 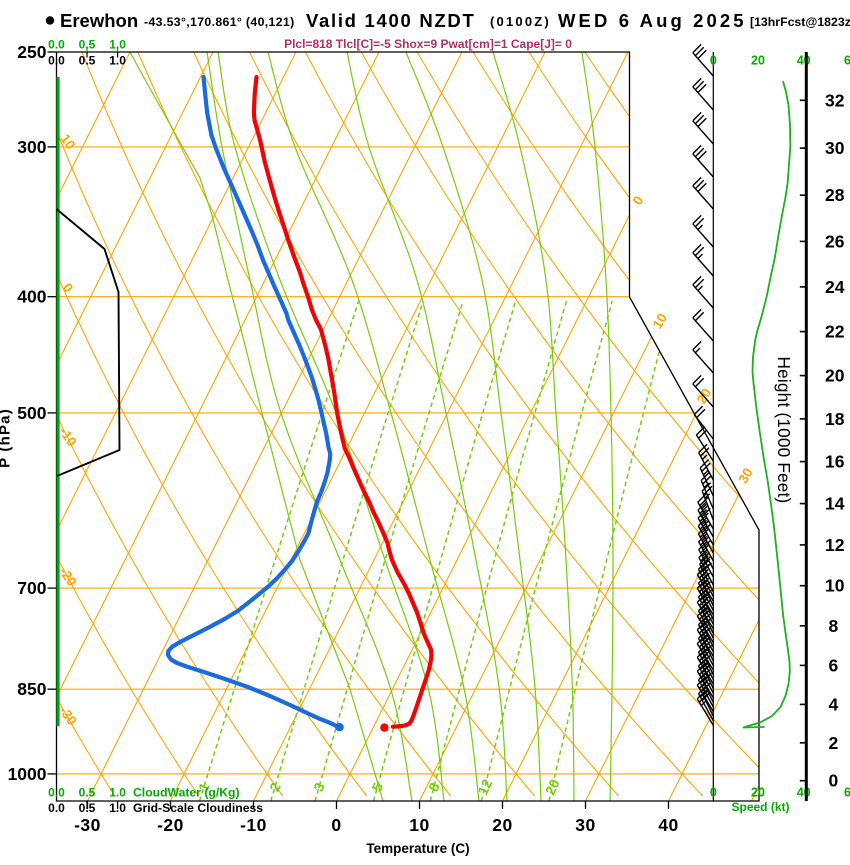 What do you see at coordinates (834, 626) in the screenshot?
I see `svg-text: 8` at bounding box center [834, 626].